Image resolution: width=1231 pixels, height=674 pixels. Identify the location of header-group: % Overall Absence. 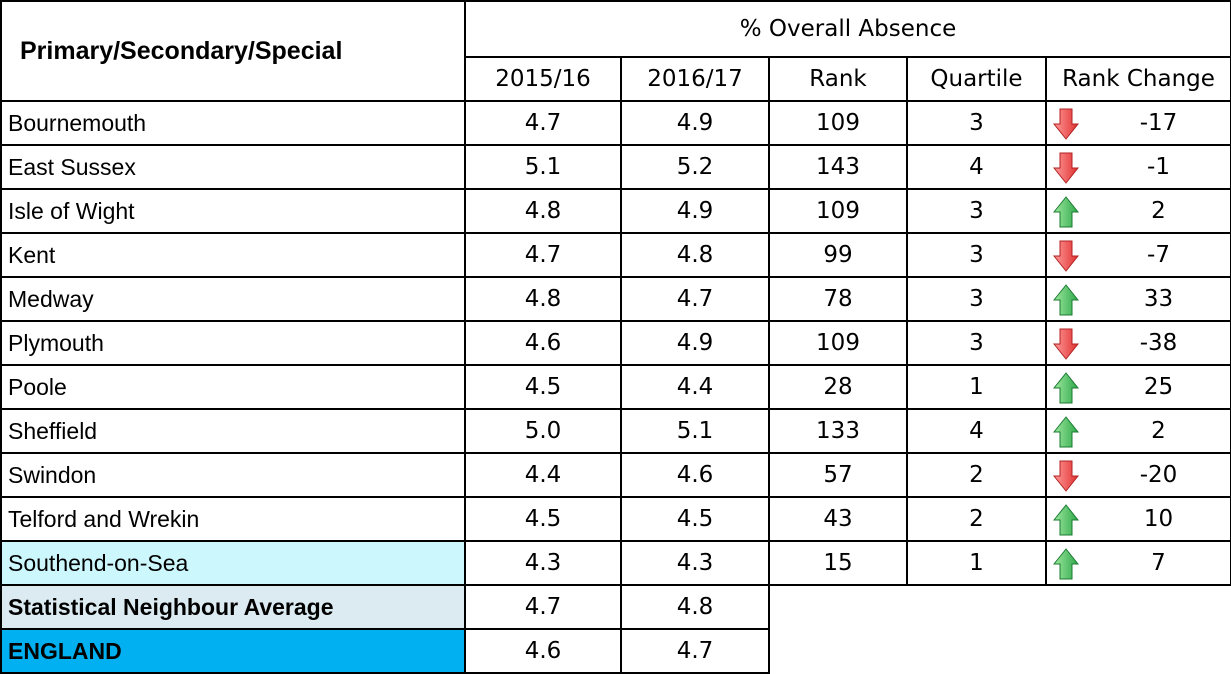
(847, 29).